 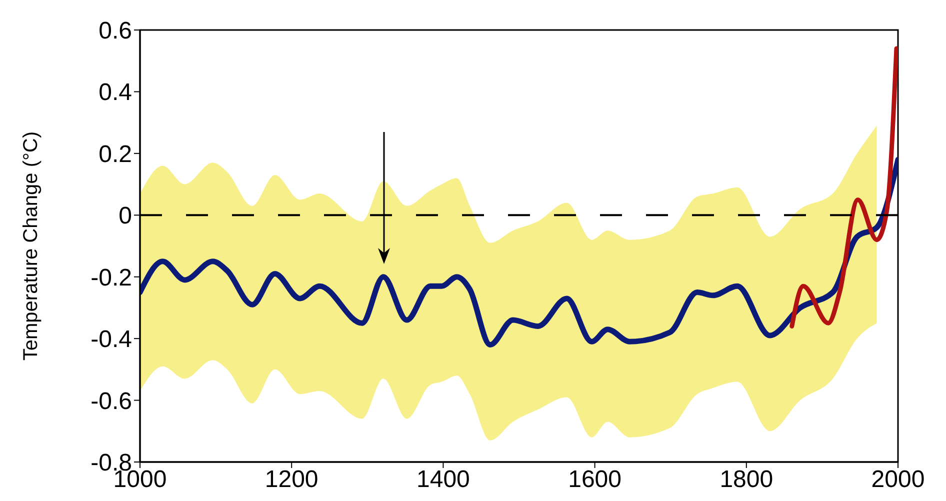 What do you see at coordinates (898, 480) in the screenshot?
I see `x-tick-label: 2000` at bounding box center [898, 480].